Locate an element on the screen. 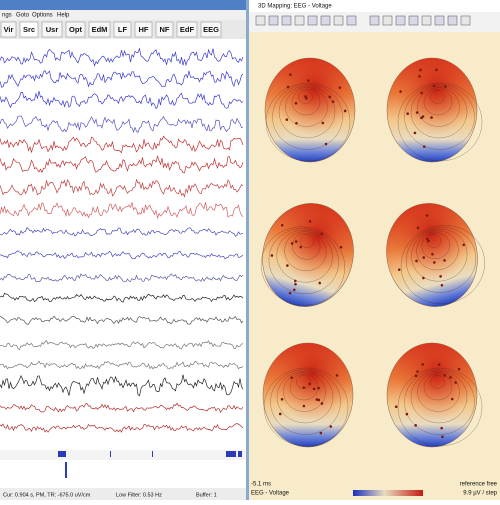  toolbar-button: Src is located at coordinates (29, 29).